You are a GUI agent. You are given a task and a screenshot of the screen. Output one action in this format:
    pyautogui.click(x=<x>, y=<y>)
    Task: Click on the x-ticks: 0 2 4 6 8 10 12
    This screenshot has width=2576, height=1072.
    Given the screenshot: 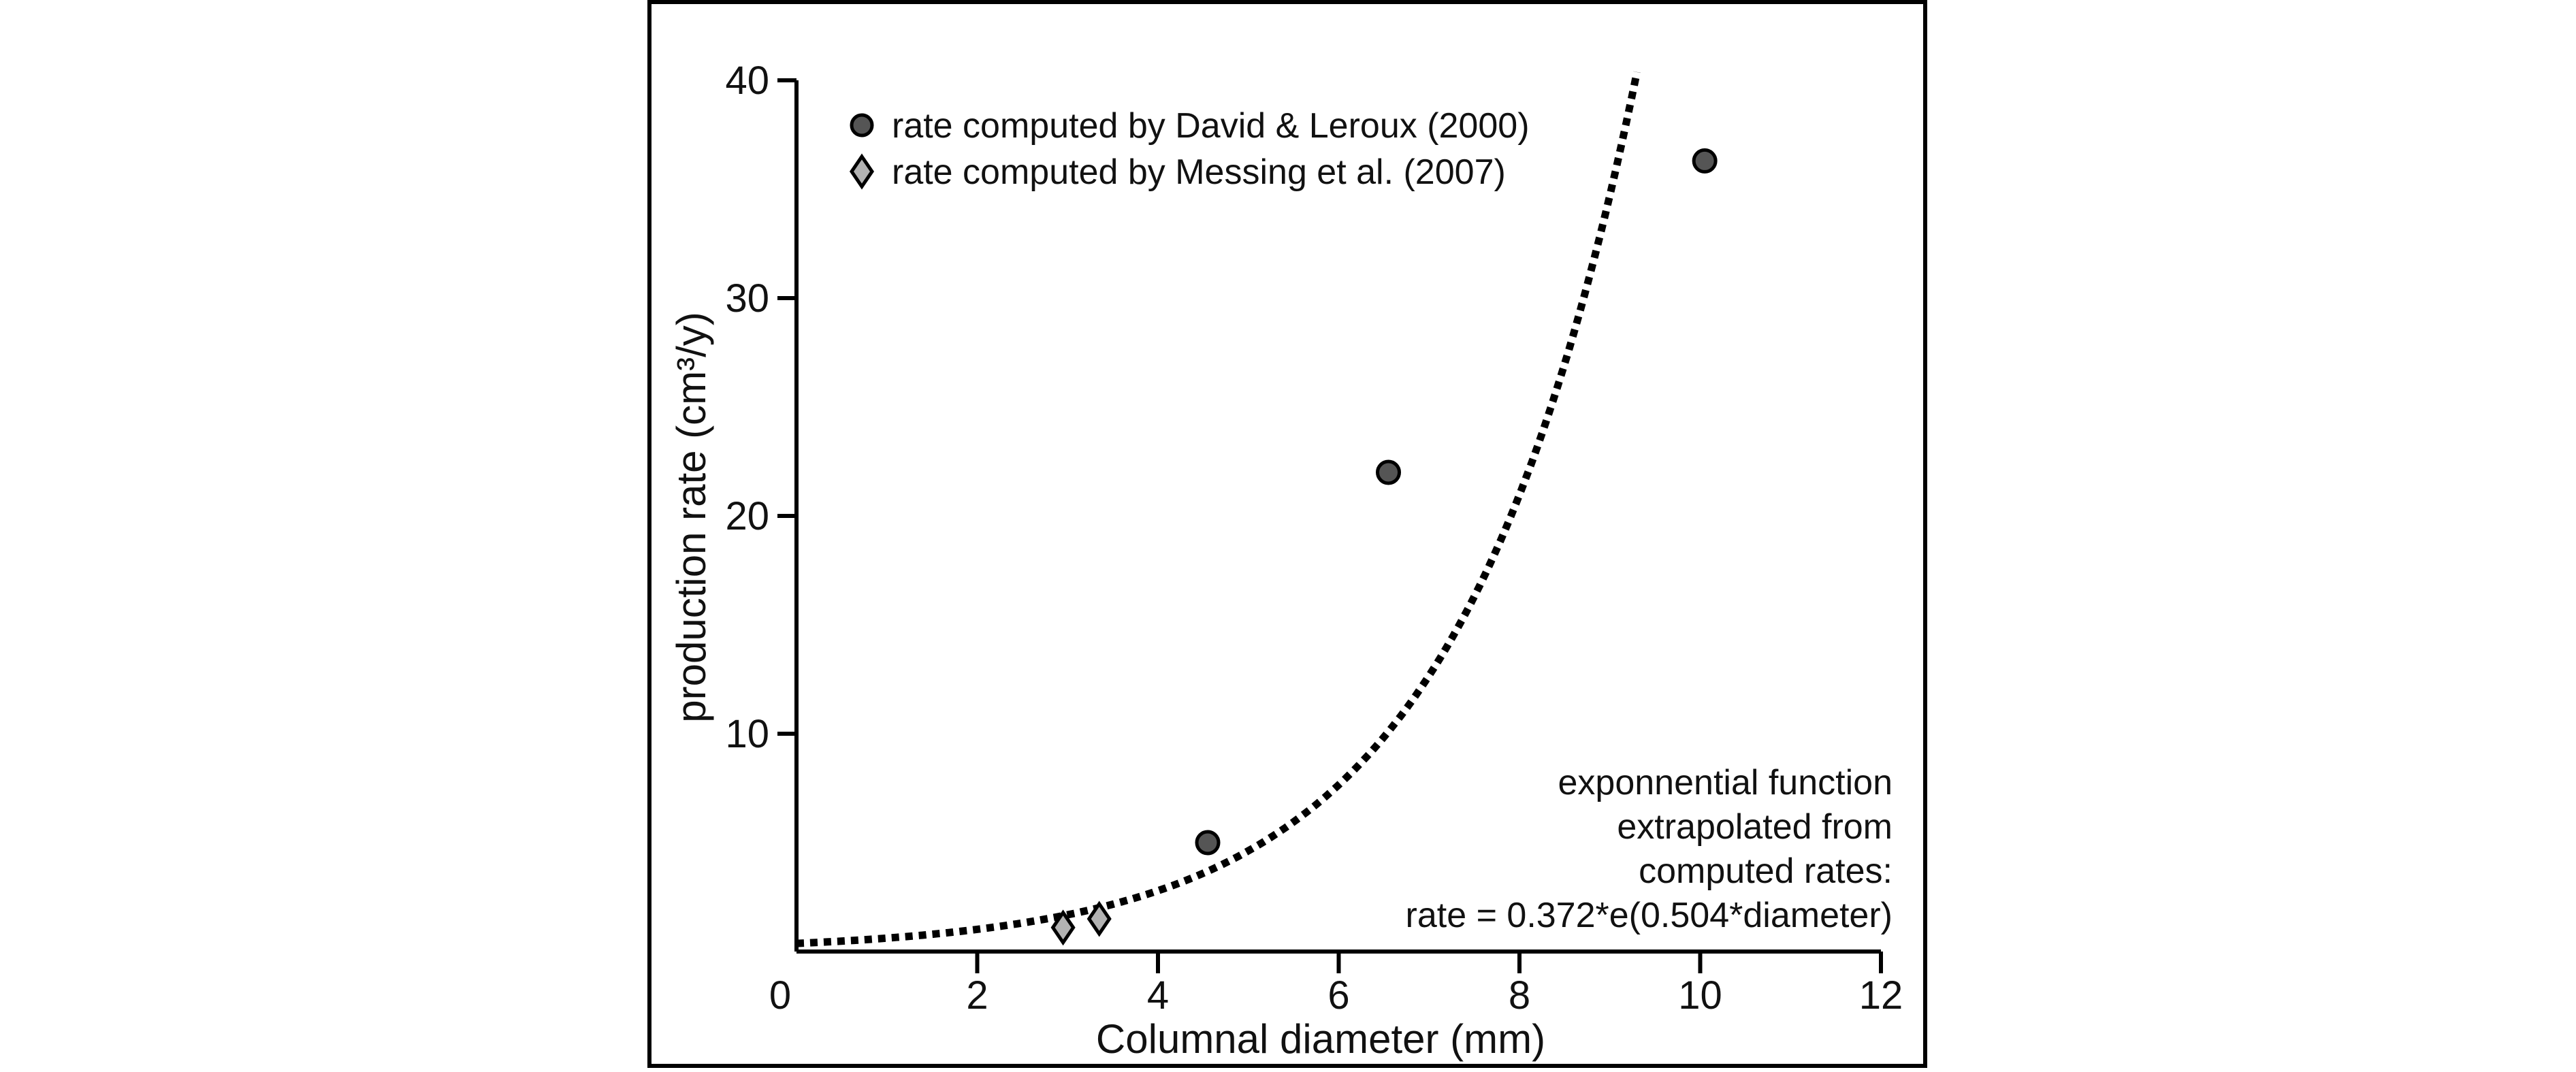 What is the action you would take?
    pyautogui.click(x=1336, y=985)
    